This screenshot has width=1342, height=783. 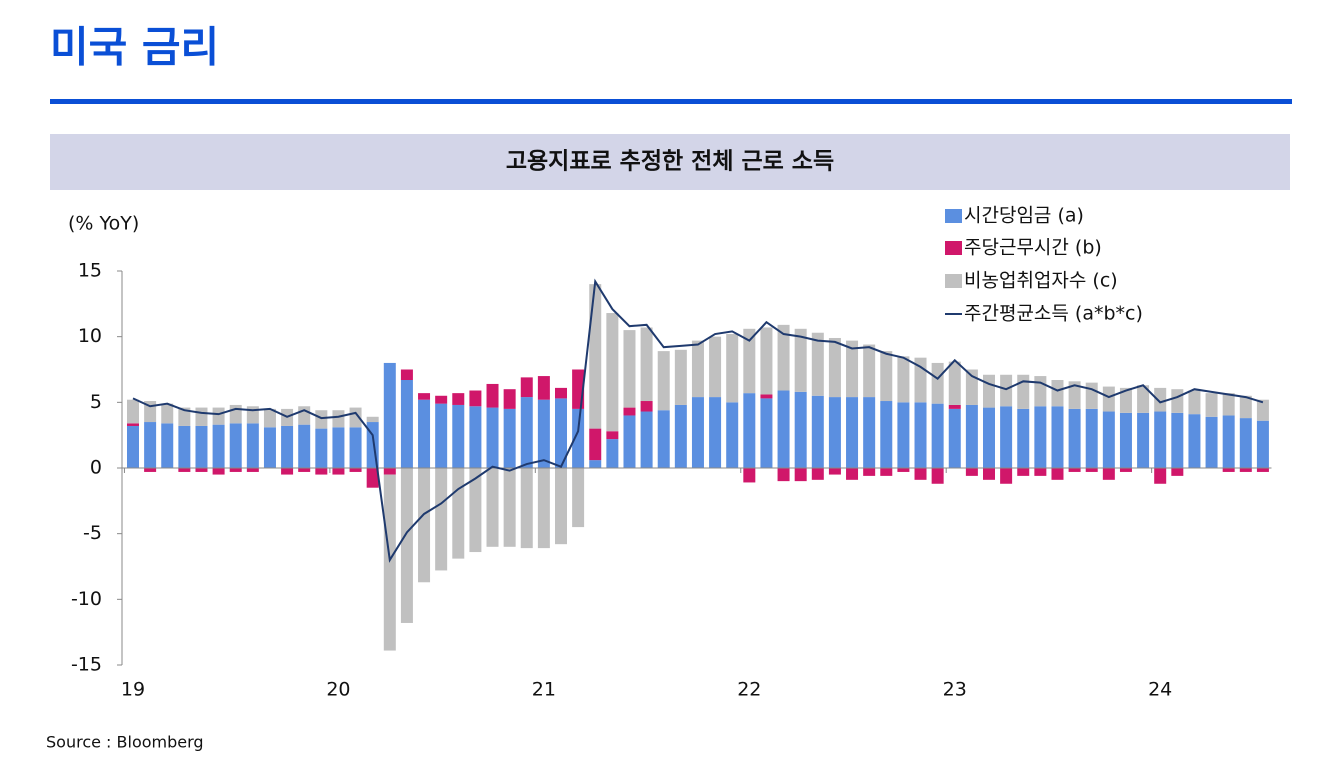 I want to click on legend-label: 비농업취업자수 (c), so click(x=1041, y=281).